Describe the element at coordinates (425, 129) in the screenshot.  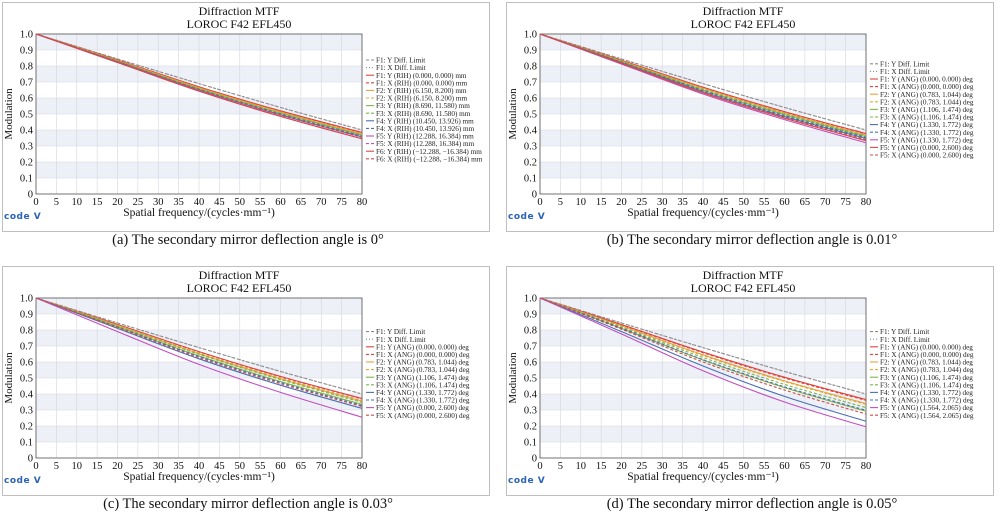
I see `legend-entry: F4: X (RIH) (10.450, 13.926) mm` at that location.